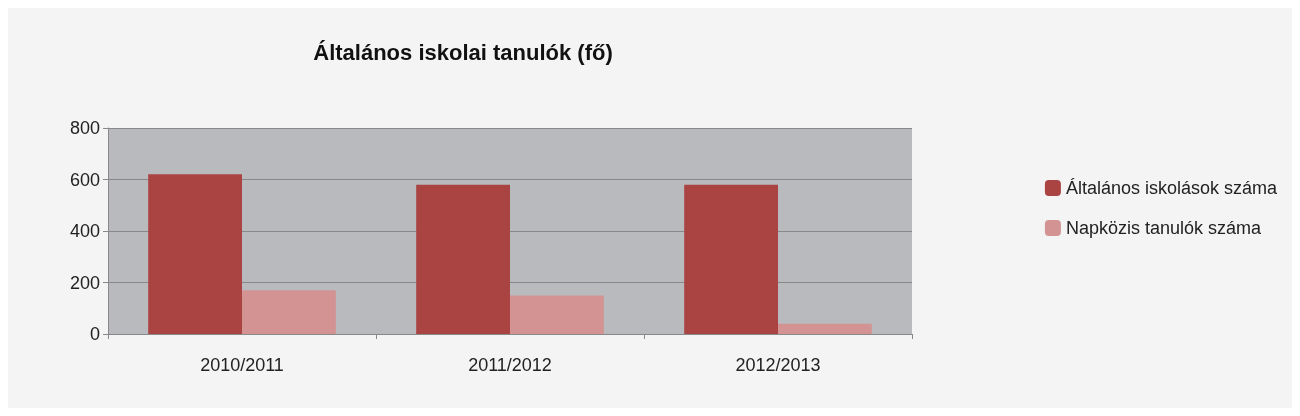 This screenshot has height=416, width=1300. What do you see at coordinates (84, 231) in the screenshot?
I see `y-tick-label: 400` at bounding box center [84, 231].